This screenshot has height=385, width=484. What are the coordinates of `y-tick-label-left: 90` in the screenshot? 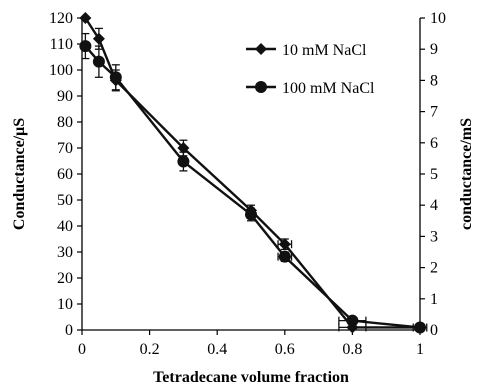 It's located at (65, 96).